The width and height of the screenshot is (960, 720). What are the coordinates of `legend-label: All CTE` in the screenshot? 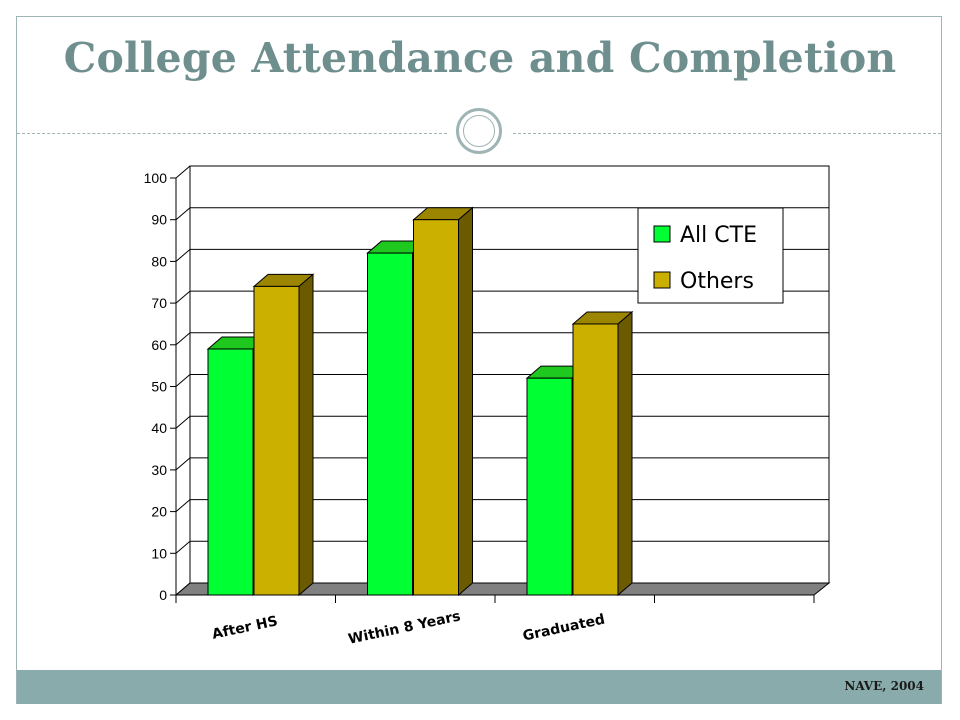 It's located at (718, 235).